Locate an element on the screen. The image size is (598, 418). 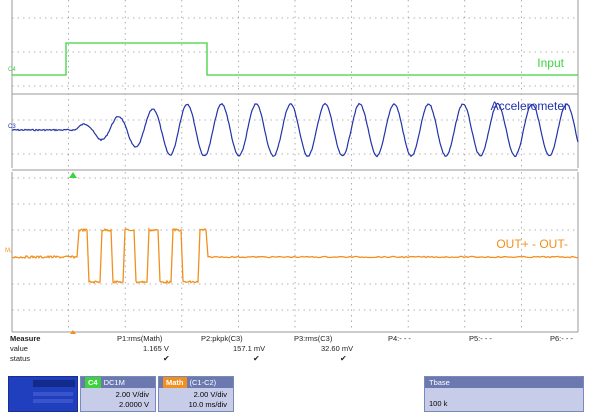
out-diff-trace is located at coordinates (295, 255).